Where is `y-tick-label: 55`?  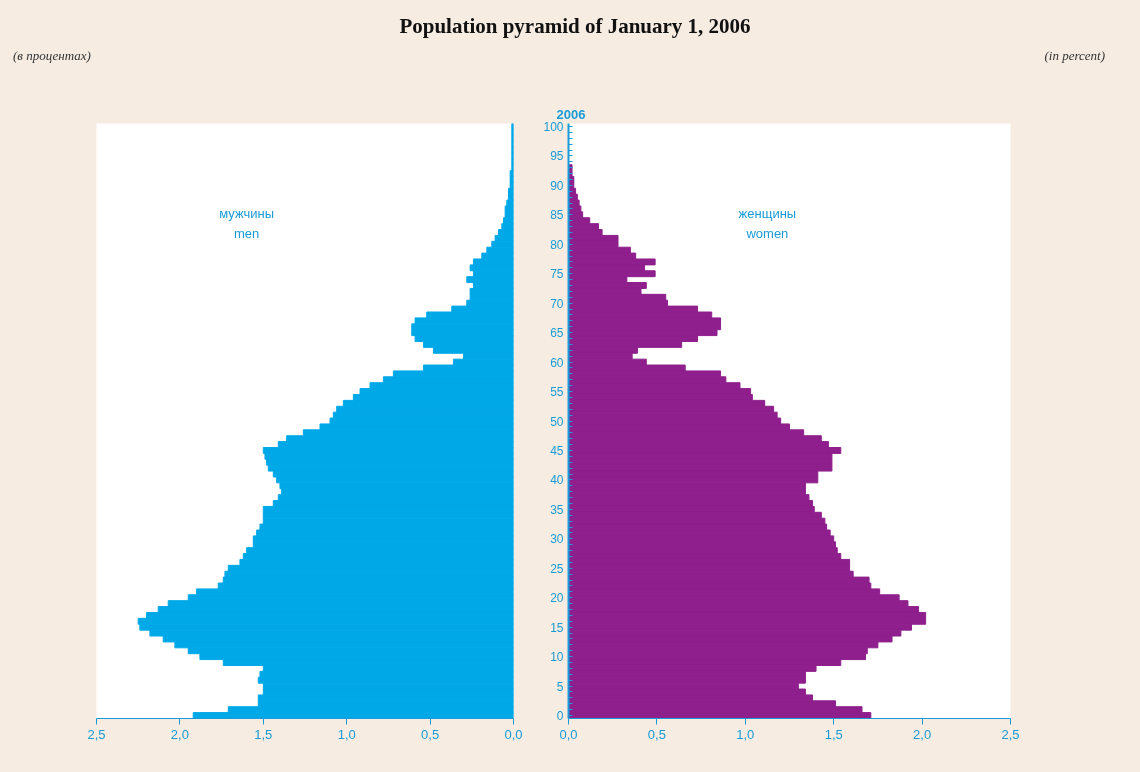 y-tick-label: 55 is located at coordinates (557, 392).